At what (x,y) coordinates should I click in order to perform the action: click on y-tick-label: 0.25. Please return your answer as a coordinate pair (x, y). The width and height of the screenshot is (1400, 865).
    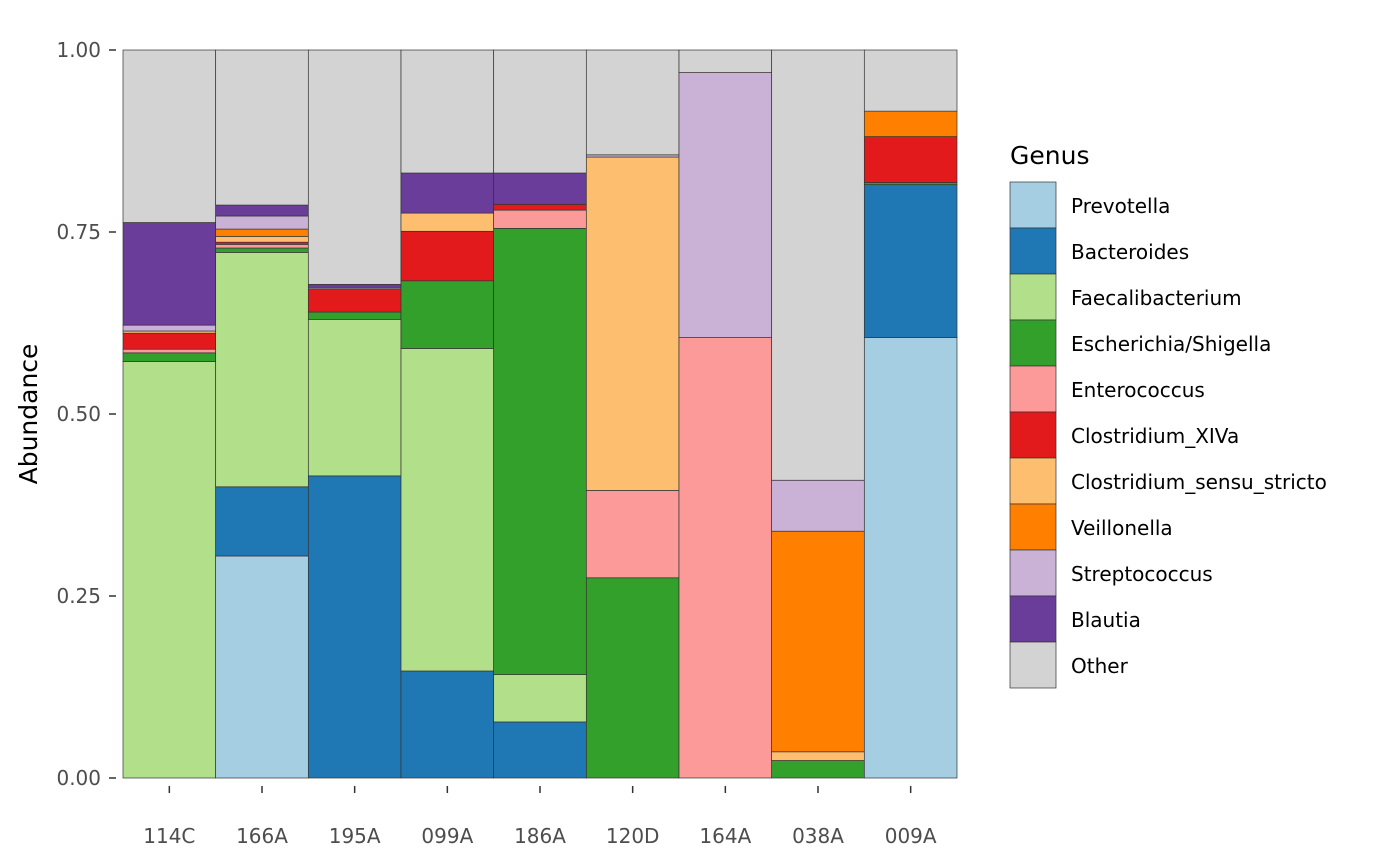
    Looking at the image, I should click on (78, 596).